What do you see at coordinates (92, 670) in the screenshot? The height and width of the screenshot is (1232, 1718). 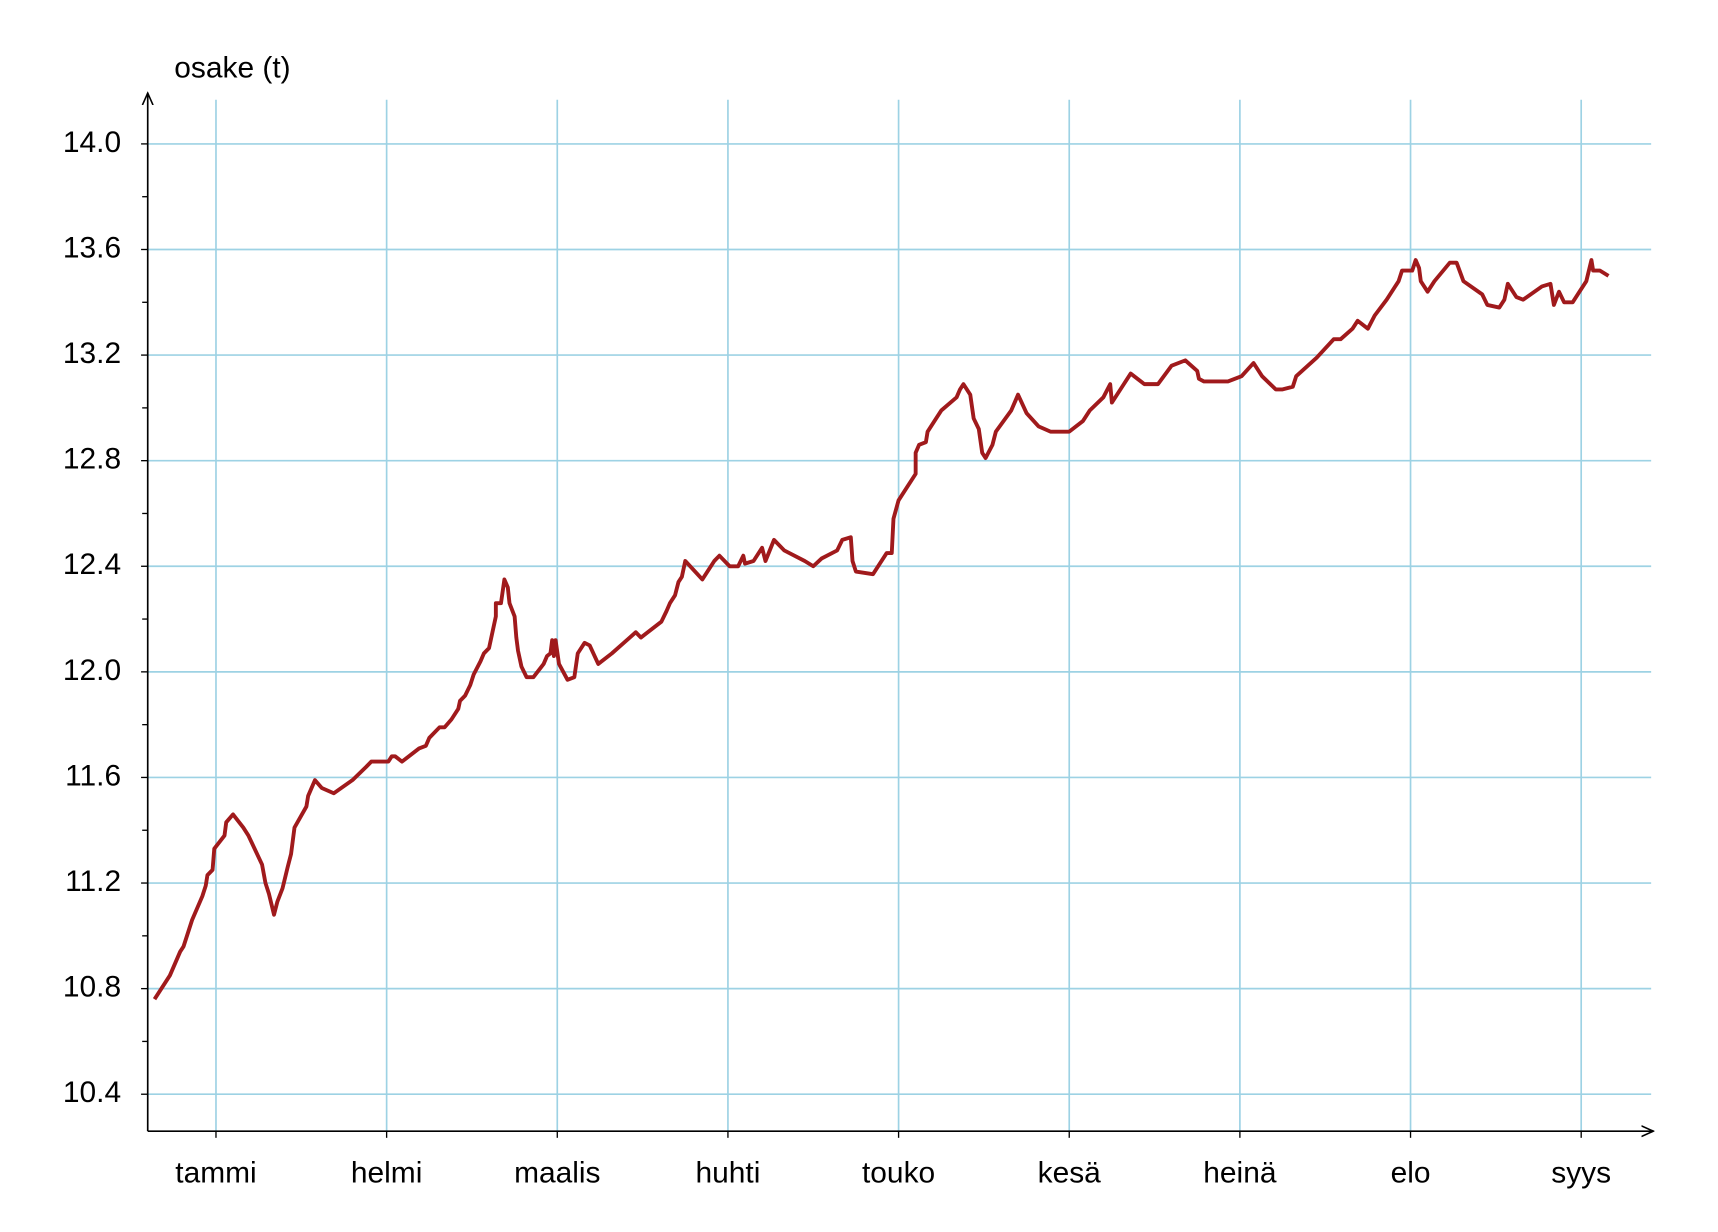 I see `y-tick-label: 12.0` at bounding box center [92, 670].